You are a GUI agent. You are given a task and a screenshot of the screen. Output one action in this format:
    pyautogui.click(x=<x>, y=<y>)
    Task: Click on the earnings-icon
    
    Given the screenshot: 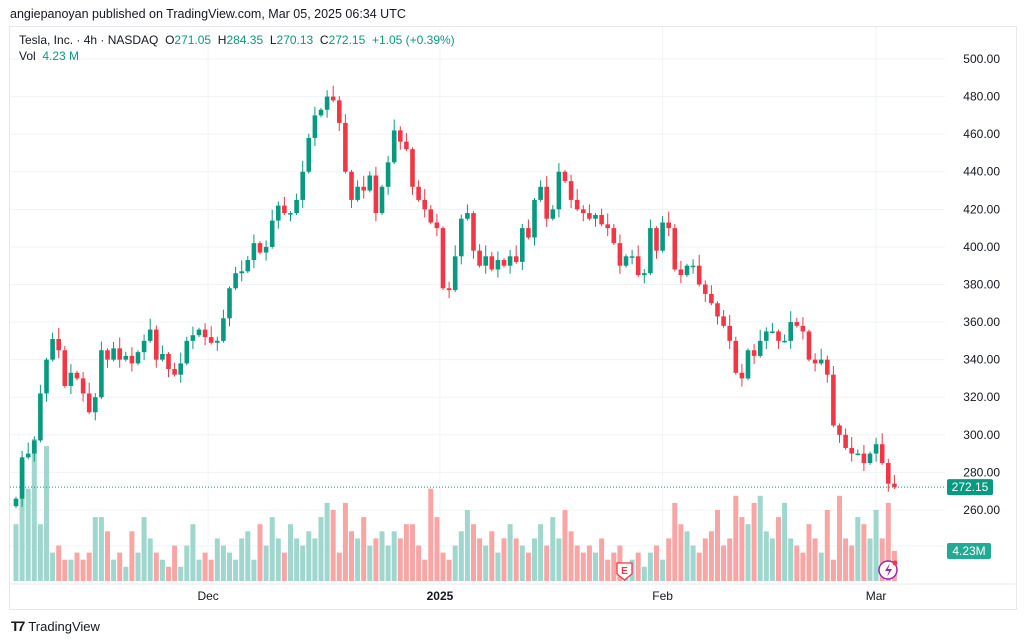 What is the action you would take?
    pyautogui.click(x=624, y=571)
    